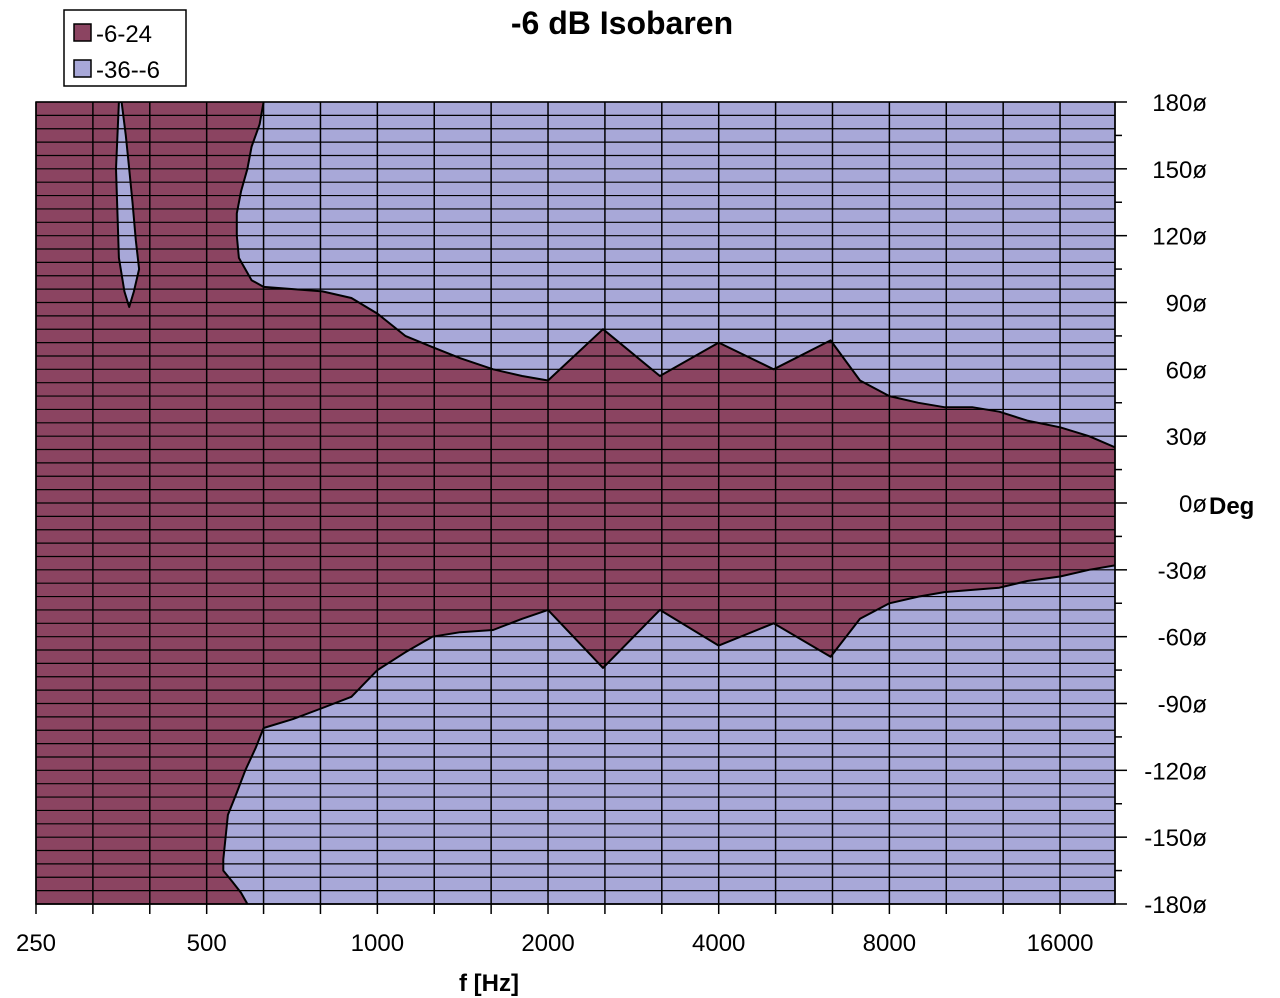 The image size is (1280, 998). What do you see at coordinates (1175, 905) in the screenshot?
I see `y-tick-label: -180ø` at bounding box center [1175, 905].